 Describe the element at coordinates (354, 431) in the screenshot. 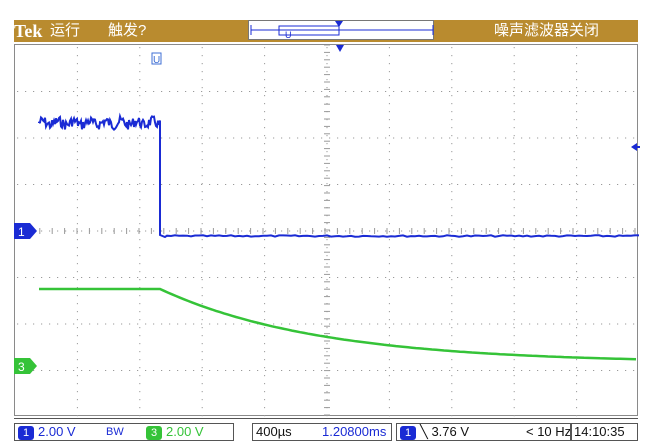

I see `delay-readout: 1.20800ms` at that location.